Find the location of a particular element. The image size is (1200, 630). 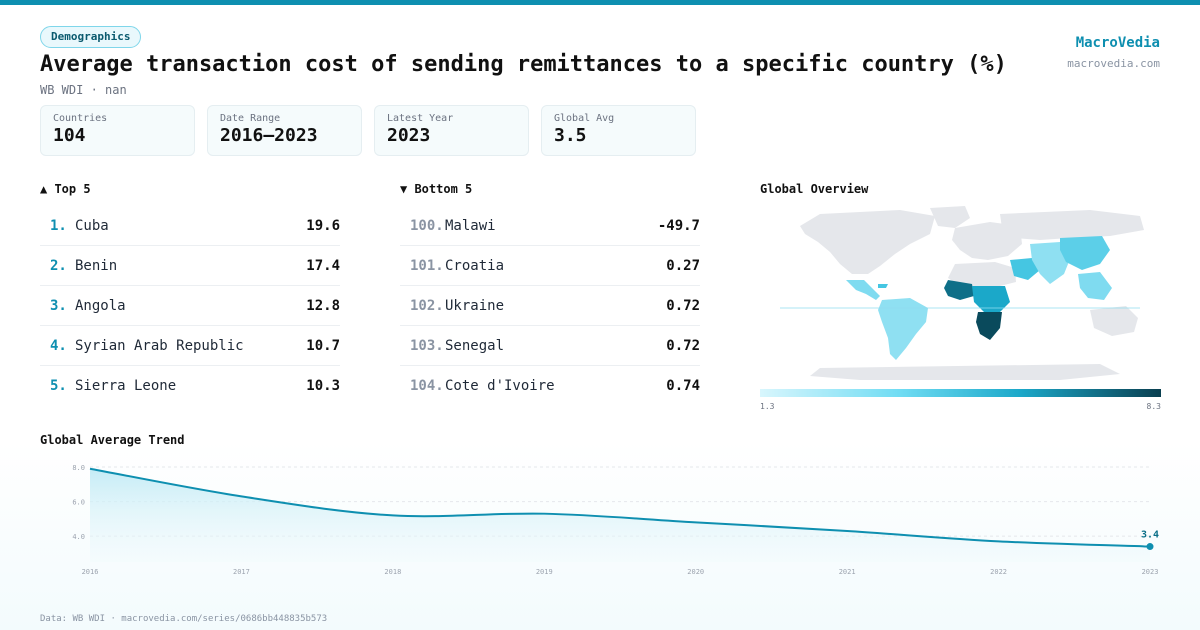

brand: MacroVedia macrovedia.com is located at coordinates (1113, 52).